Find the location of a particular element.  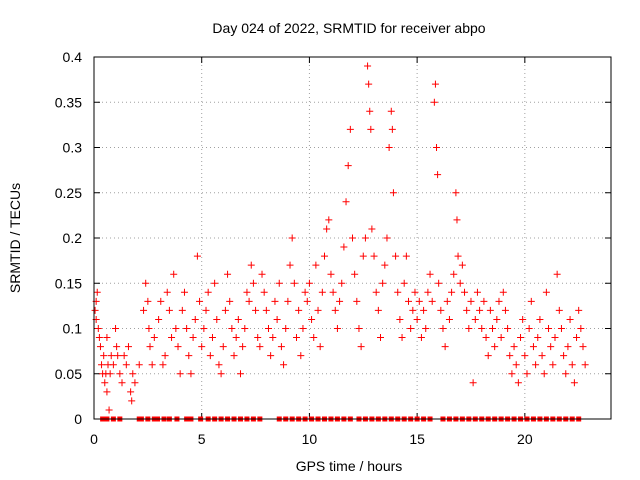

y-tick-label: 0 is located at coordinates (78, 419).